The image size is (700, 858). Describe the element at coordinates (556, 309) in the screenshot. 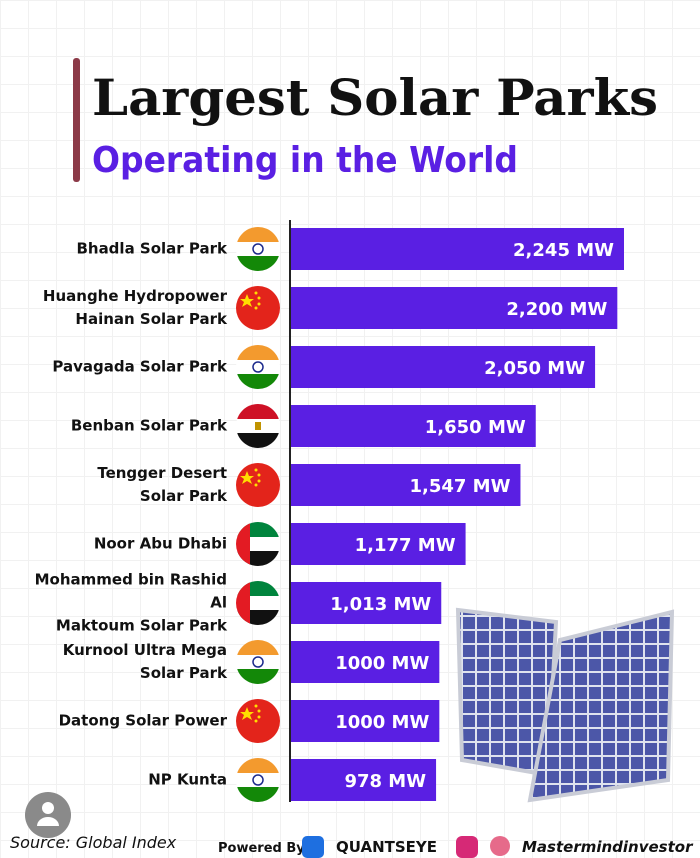

I see `value-label: 2,200 MW` at that location.